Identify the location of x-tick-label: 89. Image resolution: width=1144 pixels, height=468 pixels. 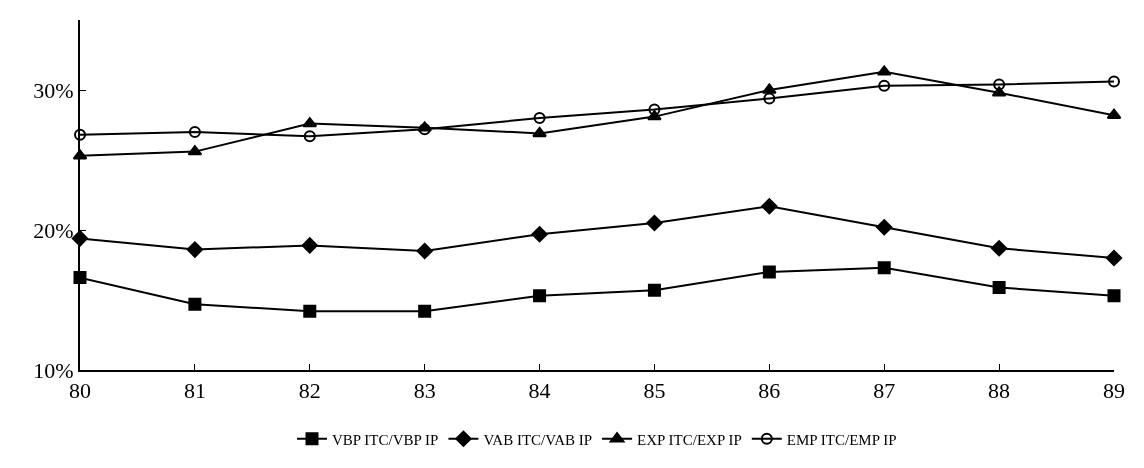
(1114, 391).